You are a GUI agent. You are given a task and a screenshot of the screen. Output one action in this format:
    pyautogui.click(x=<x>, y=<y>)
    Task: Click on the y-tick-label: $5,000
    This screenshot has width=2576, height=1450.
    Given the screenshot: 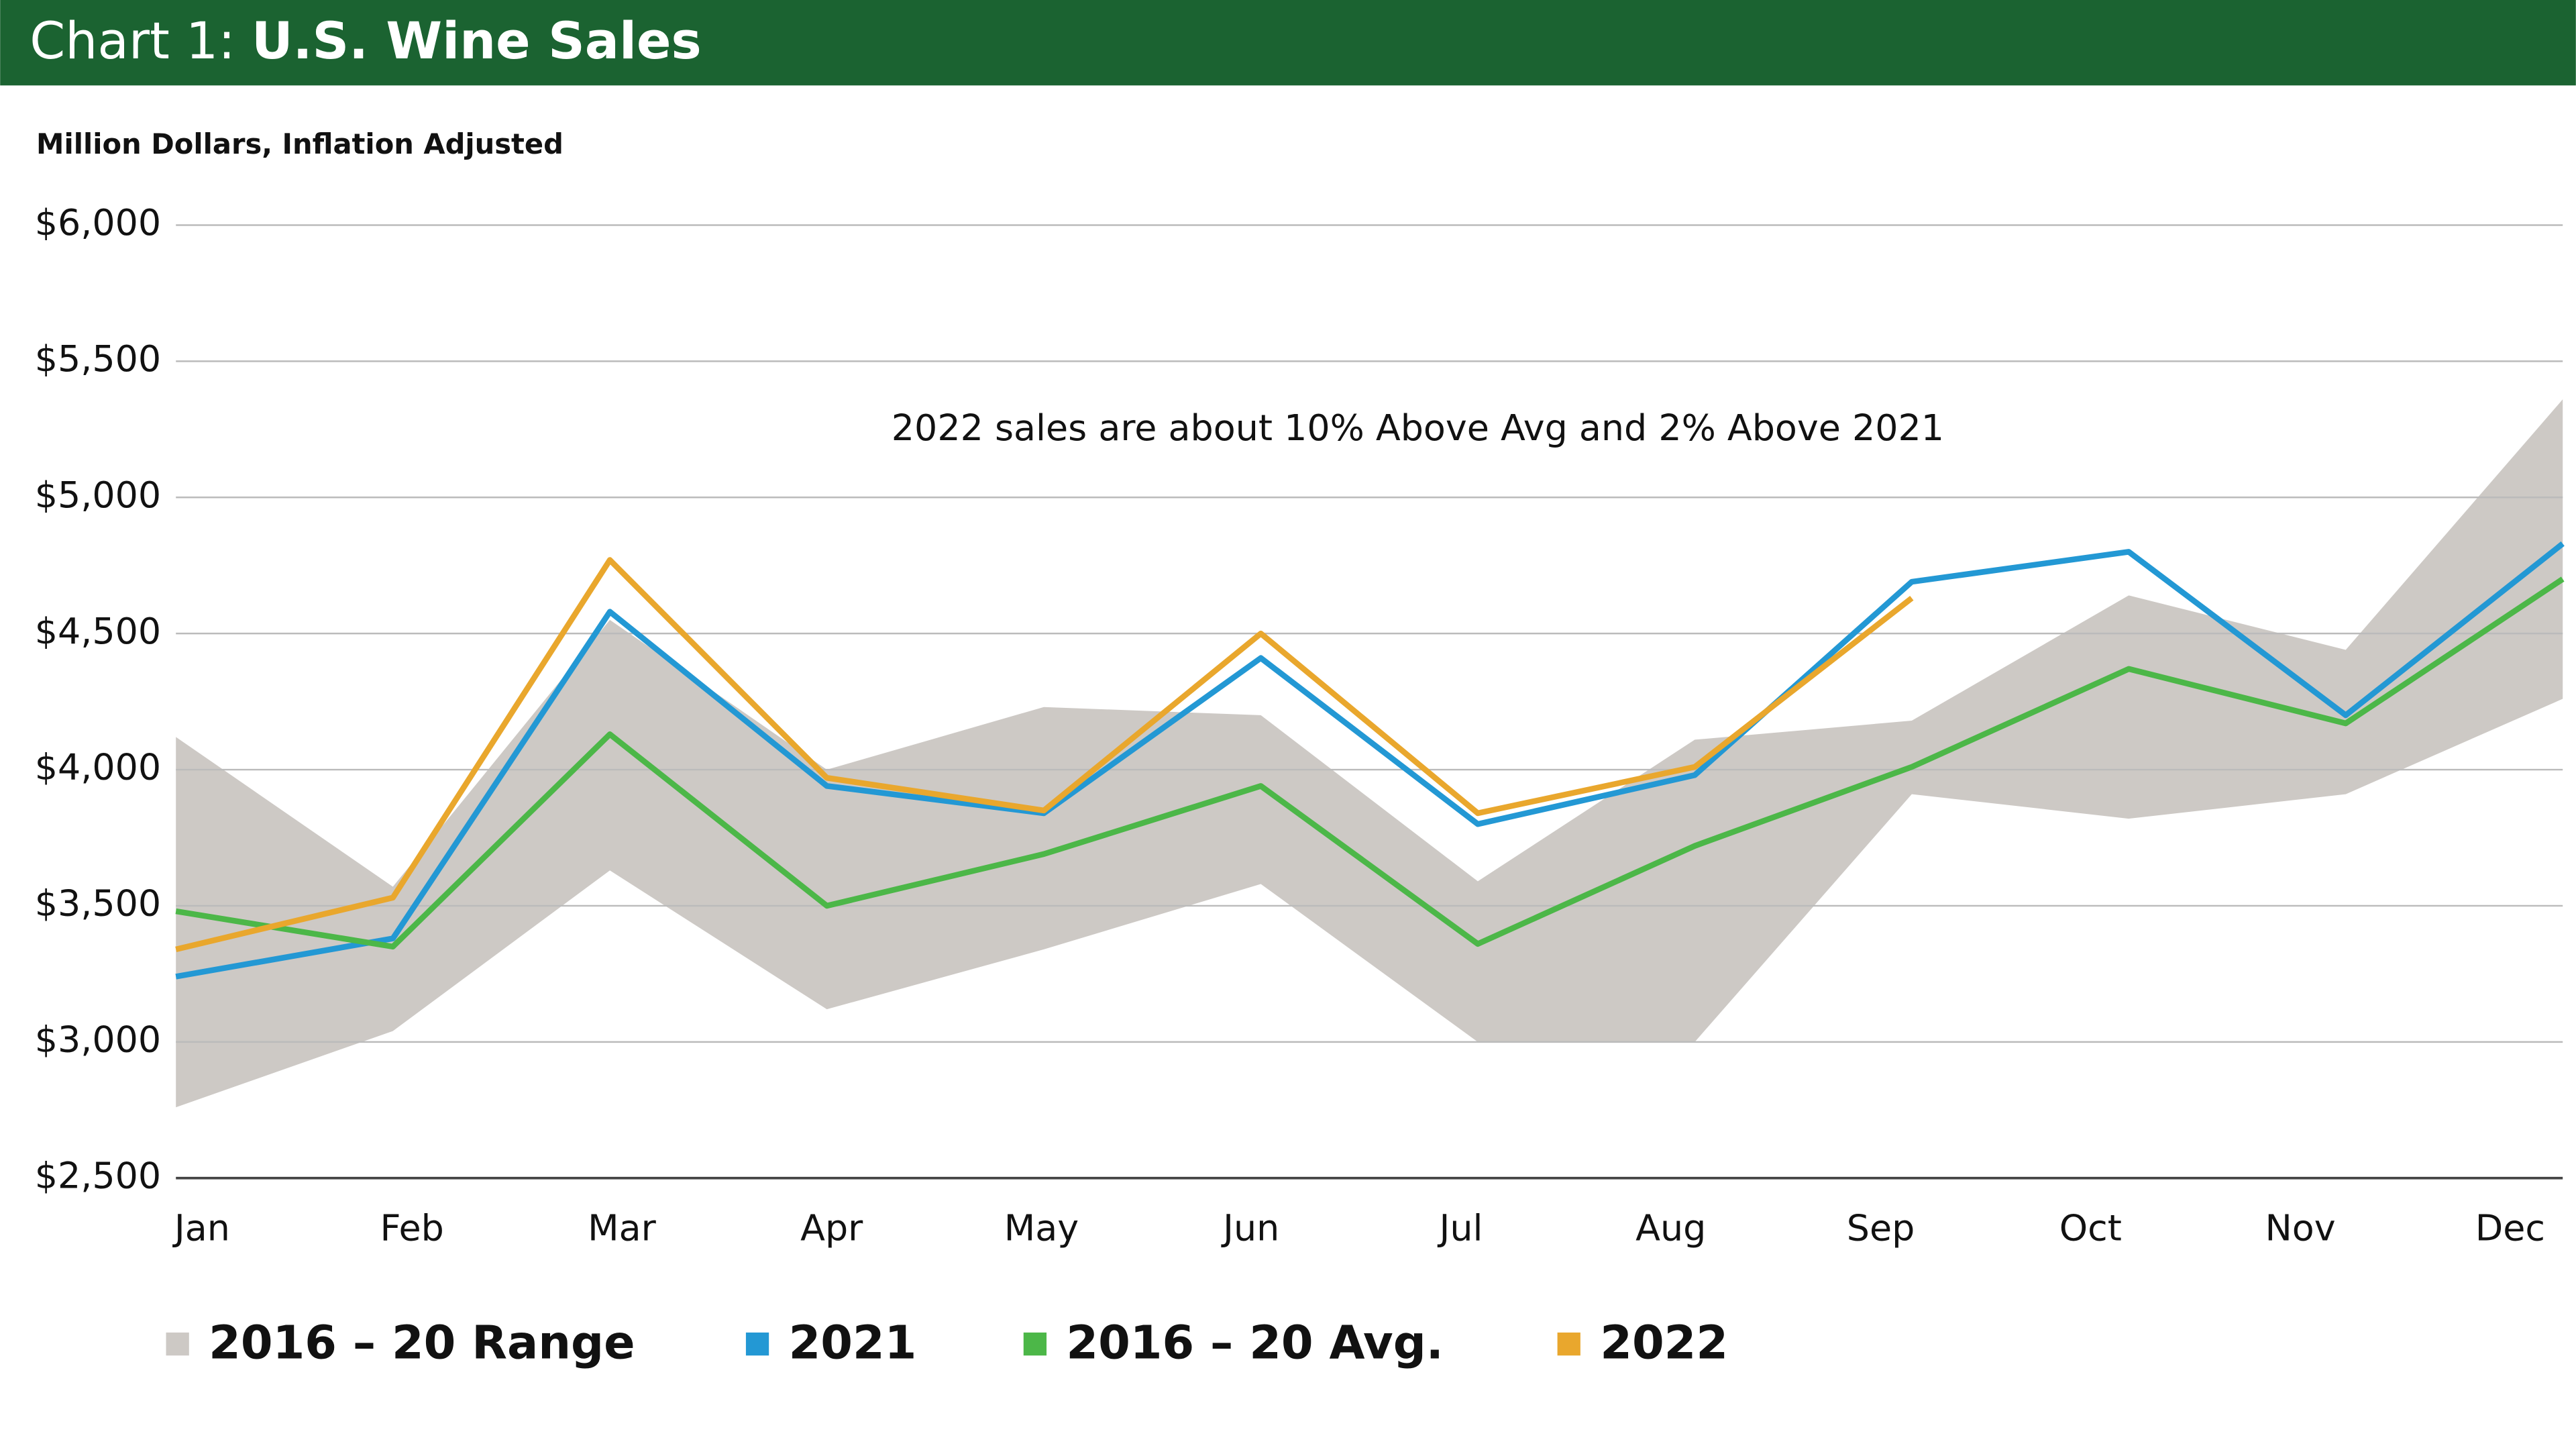 What is the action you would take?
    pyautogui.click(x=98, y=495)
    